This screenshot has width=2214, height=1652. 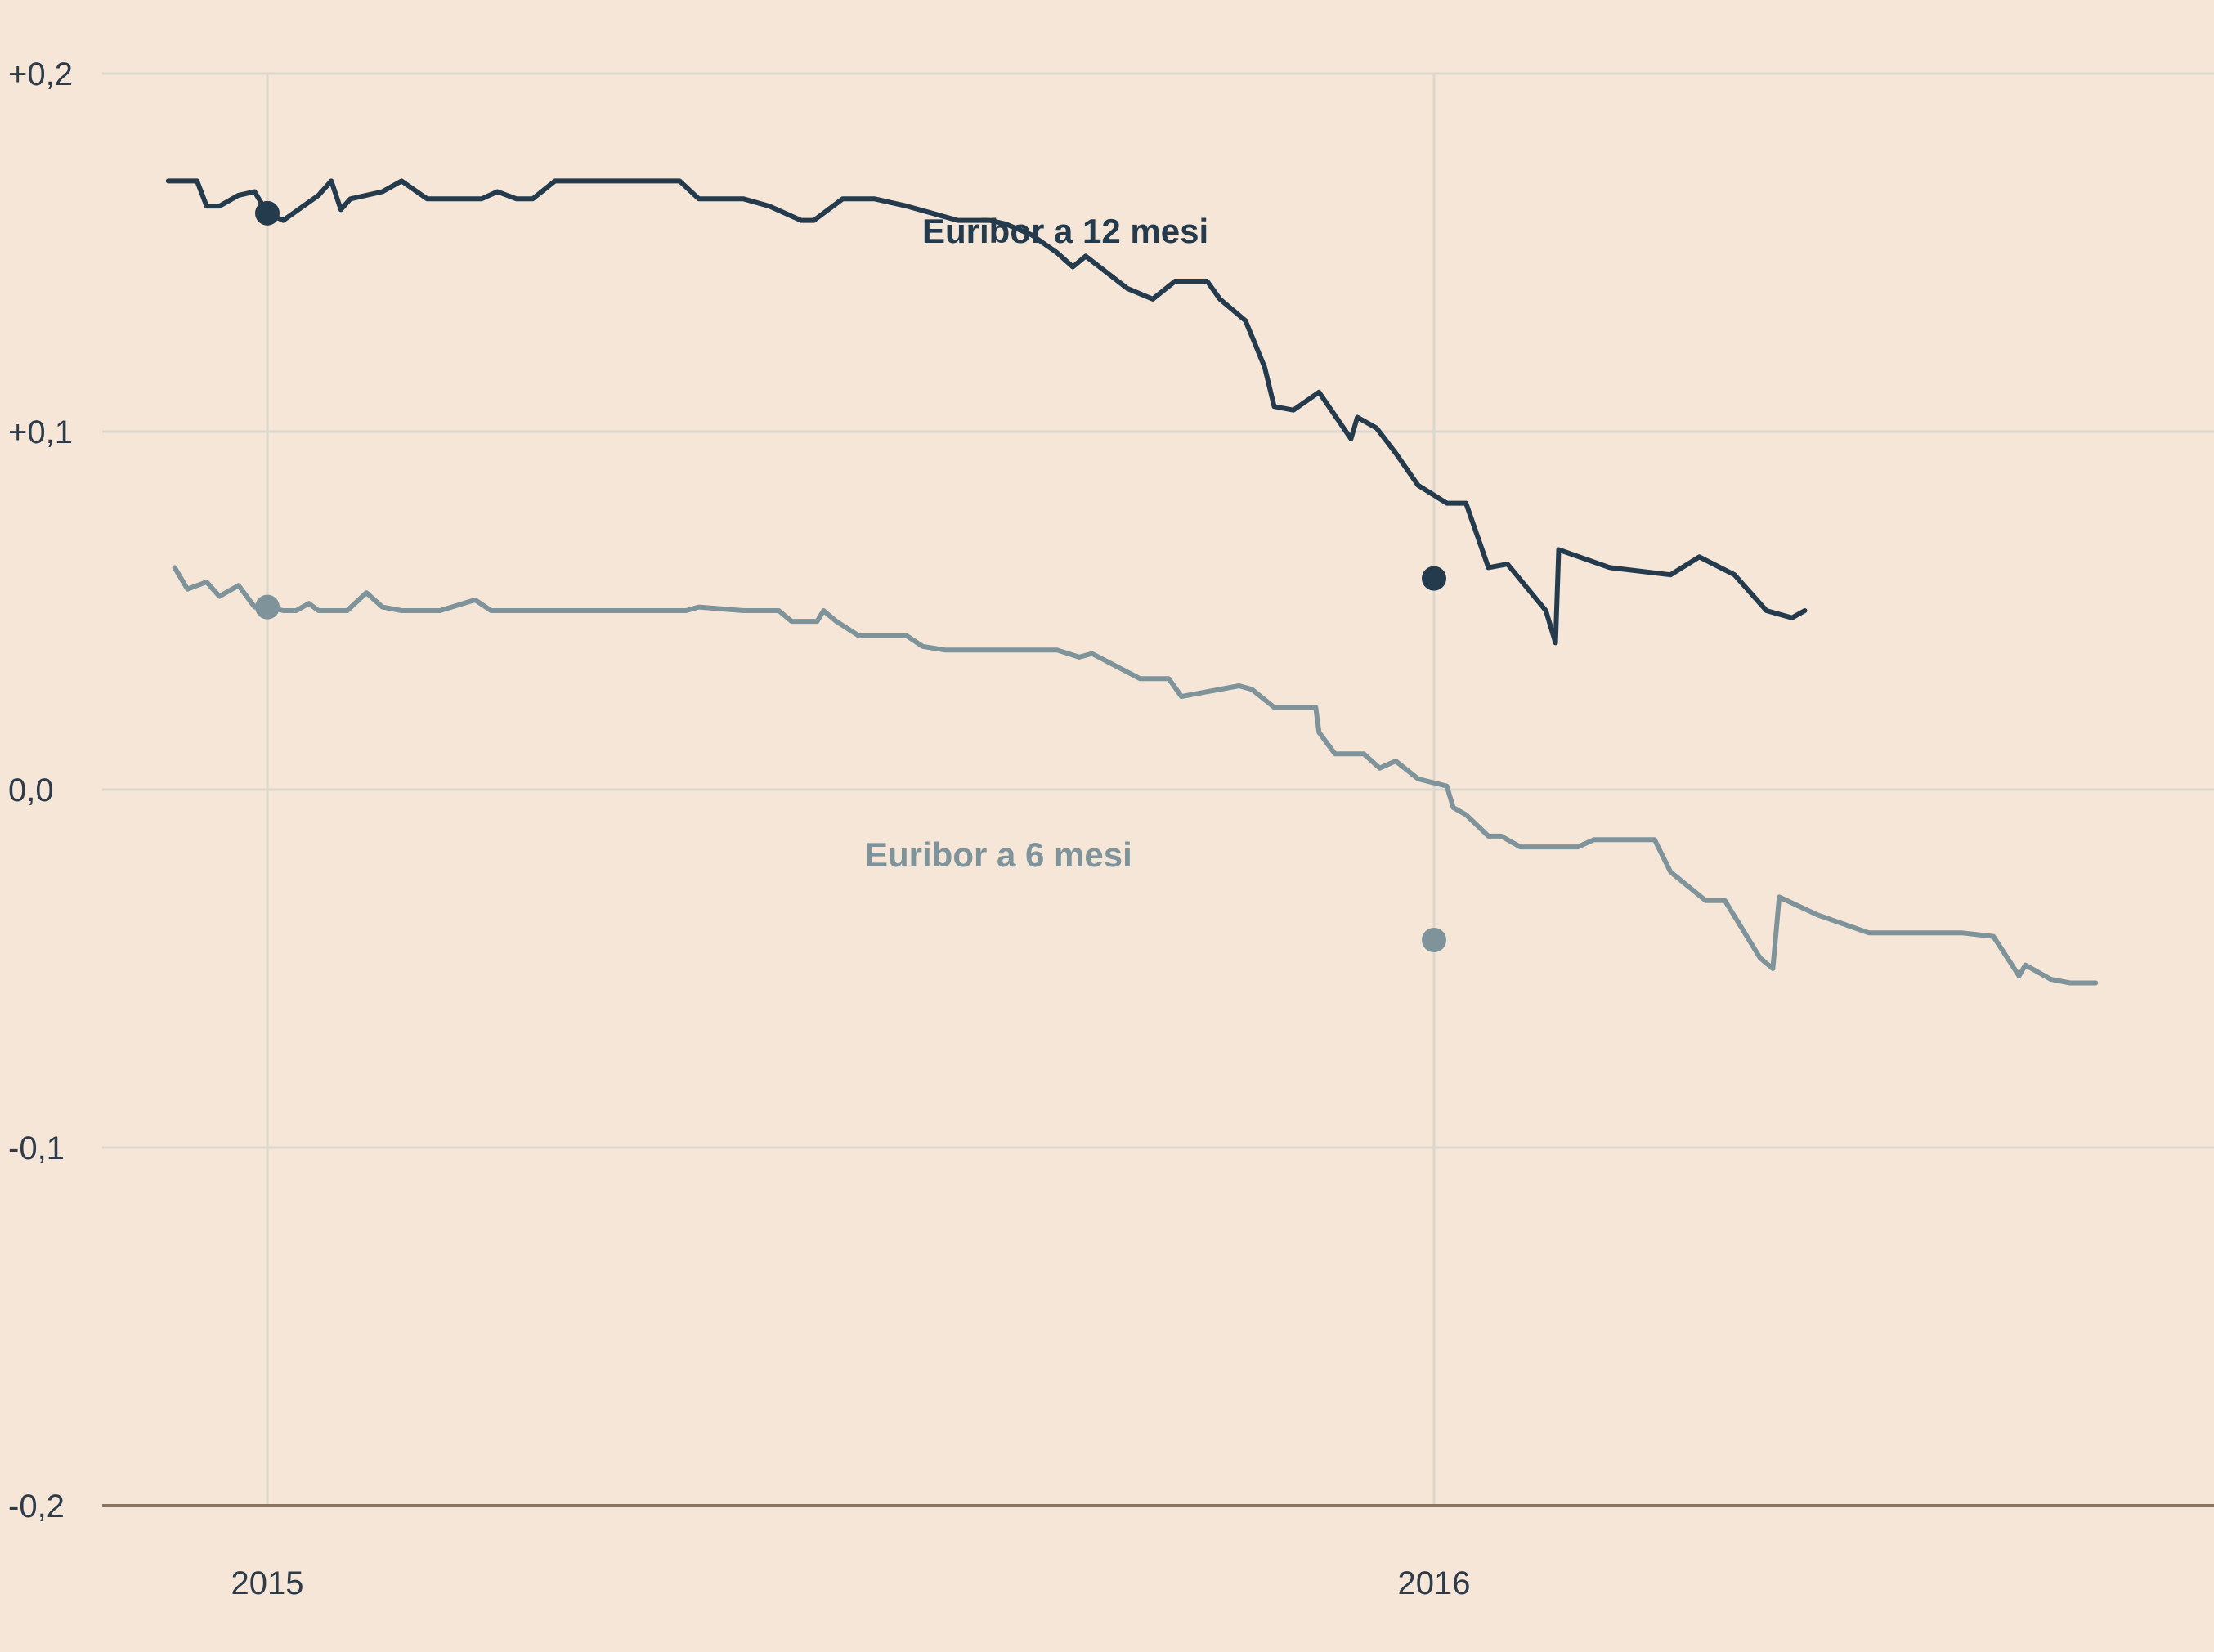 What do you see at coordinates (40, 432) in the screenshot?
I see `y-tick-label: +0,1` at bounding box center [40, 432].